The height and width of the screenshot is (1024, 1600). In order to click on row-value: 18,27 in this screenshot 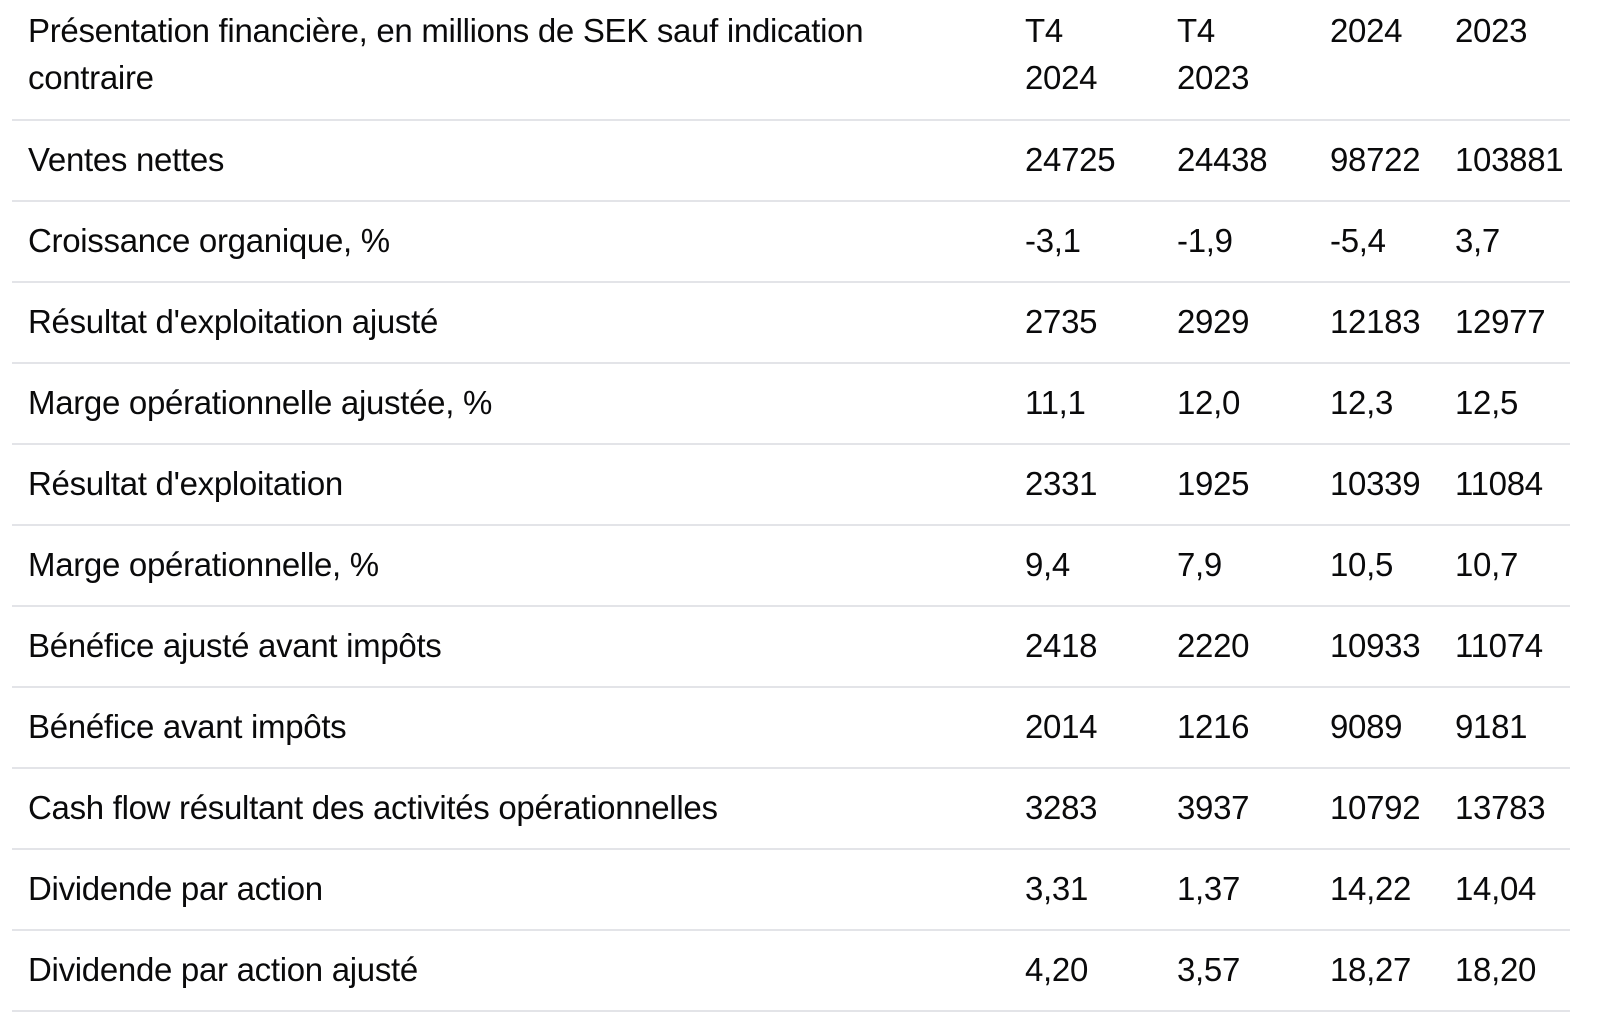, I will do `click(1376, 971)`.